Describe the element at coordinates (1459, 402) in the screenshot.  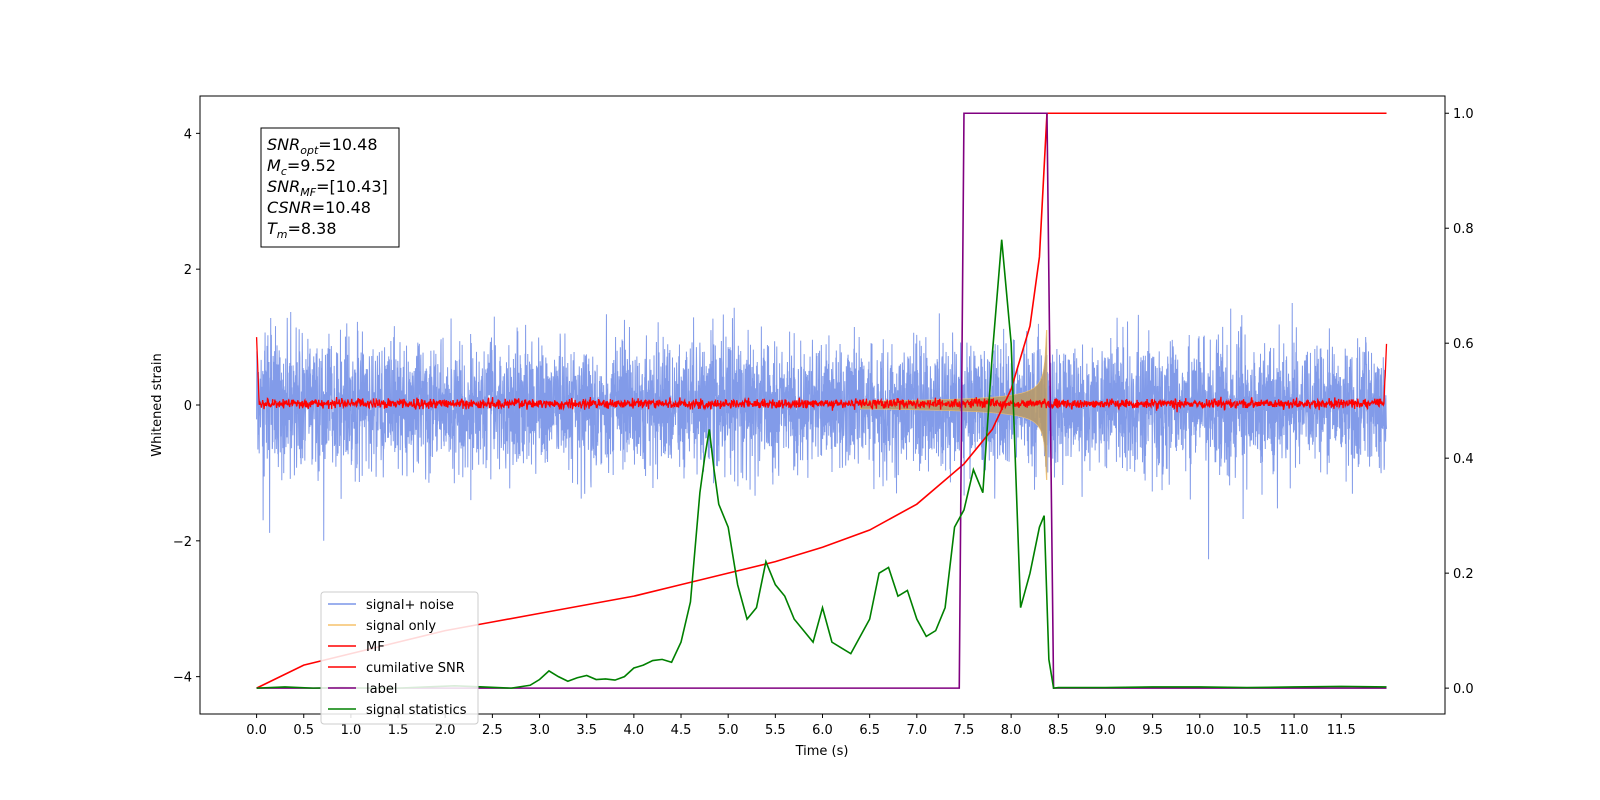
I see `y-axis-right: 0.0 0.2 0.4 0.6 0.8 1.0` at that location.